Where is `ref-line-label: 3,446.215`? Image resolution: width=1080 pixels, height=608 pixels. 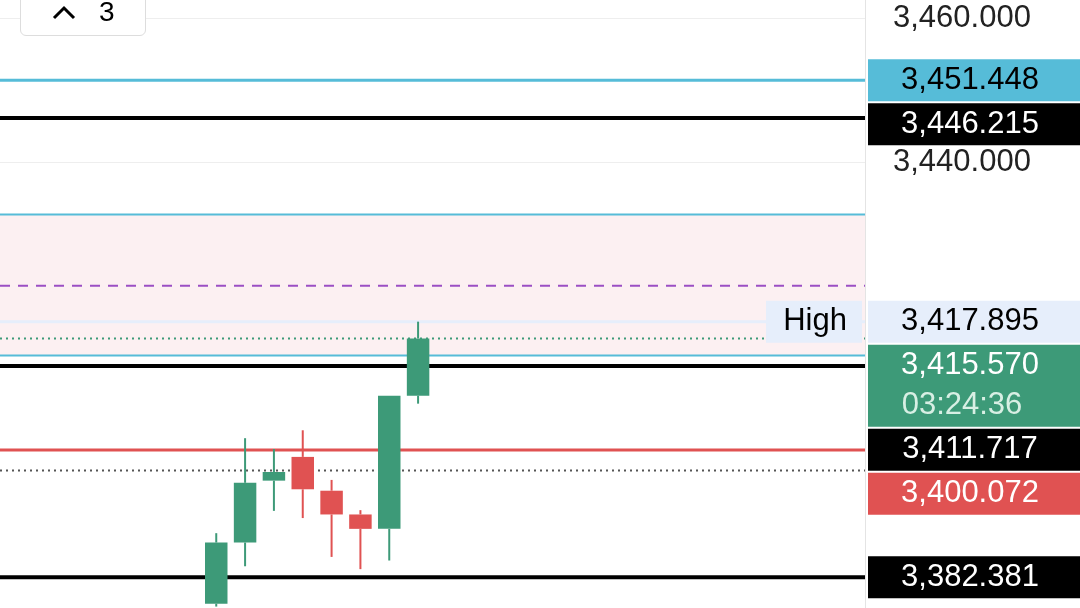
ref-line-label: 3,446.215 is located at coordinates (970, 122).